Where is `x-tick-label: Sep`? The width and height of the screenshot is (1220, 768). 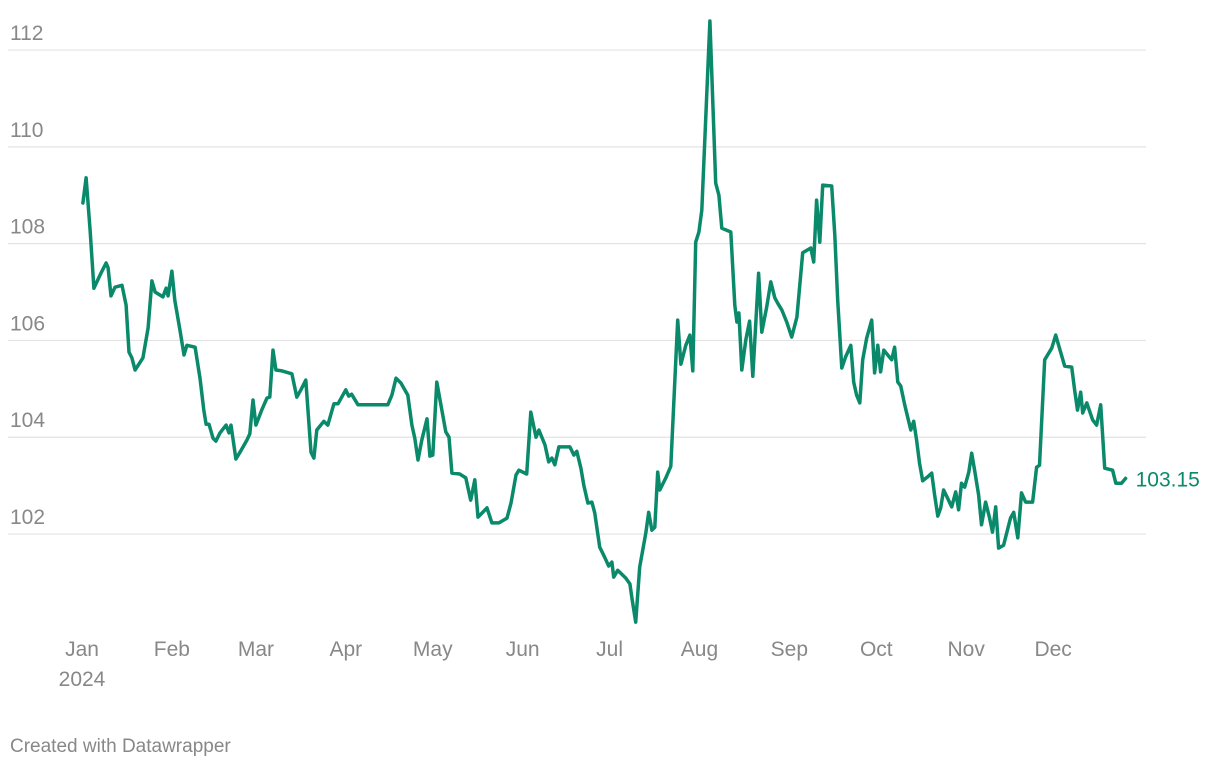 x-tick-label: Sep is located at coordinates (789, 649).